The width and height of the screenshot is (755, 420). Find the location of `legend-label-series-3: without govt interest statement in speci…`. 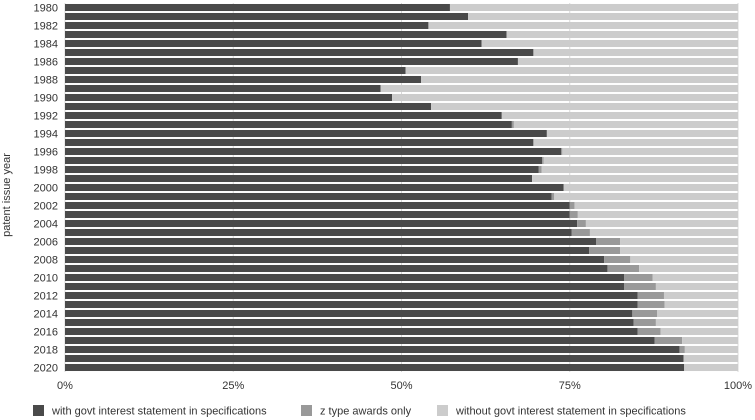

legend-label-series-3: without govt interest statement in speci… is located at coordinates (570, 412).